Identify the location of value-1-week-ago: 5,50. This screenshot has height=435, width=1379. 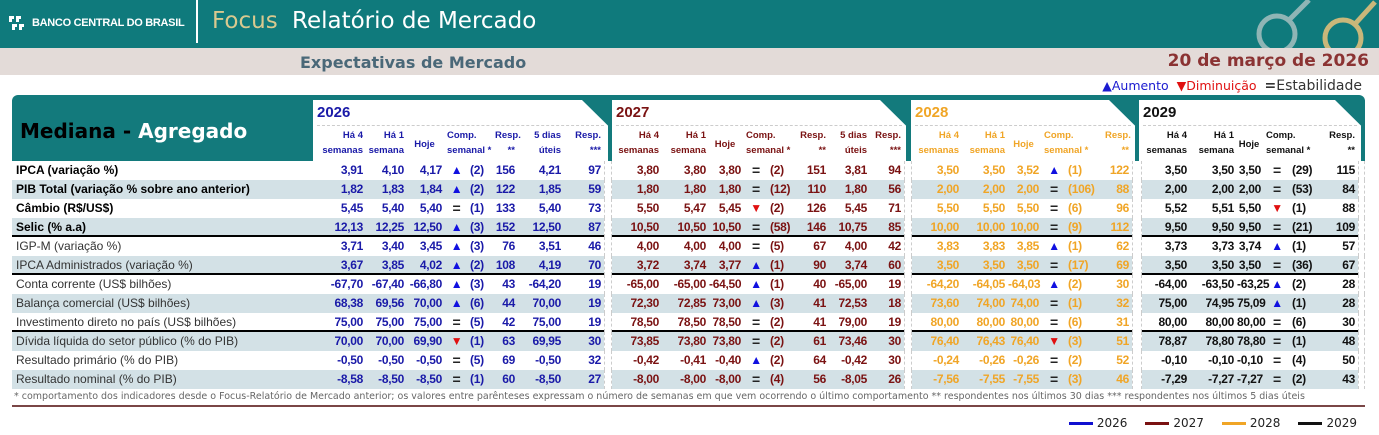
(993, 208).